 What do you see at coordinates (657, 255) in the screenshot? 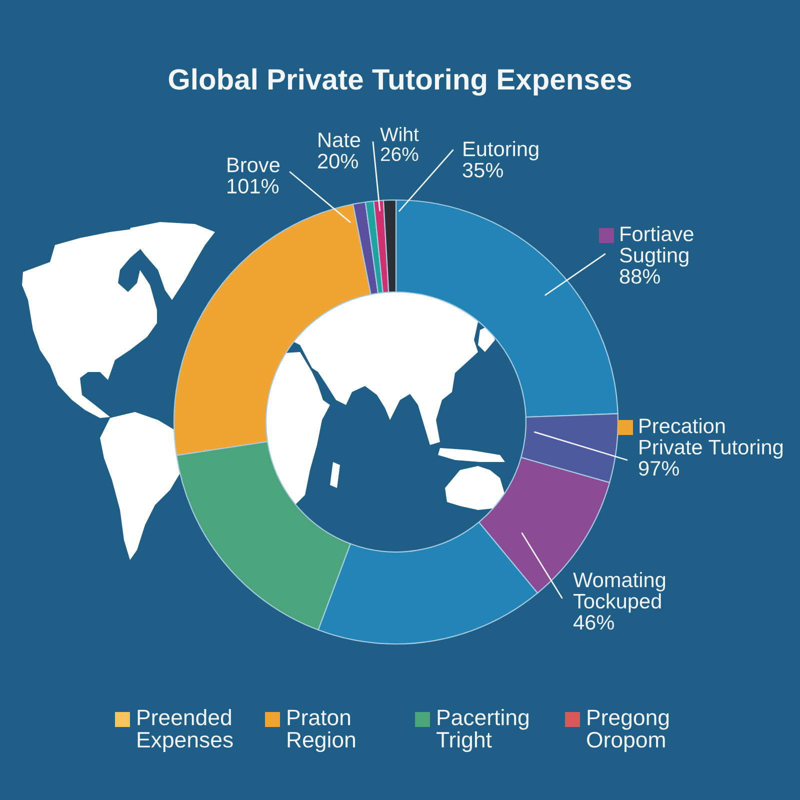
I see `text: Fortiave Sugting 88%` at bounding box center [657, 255].